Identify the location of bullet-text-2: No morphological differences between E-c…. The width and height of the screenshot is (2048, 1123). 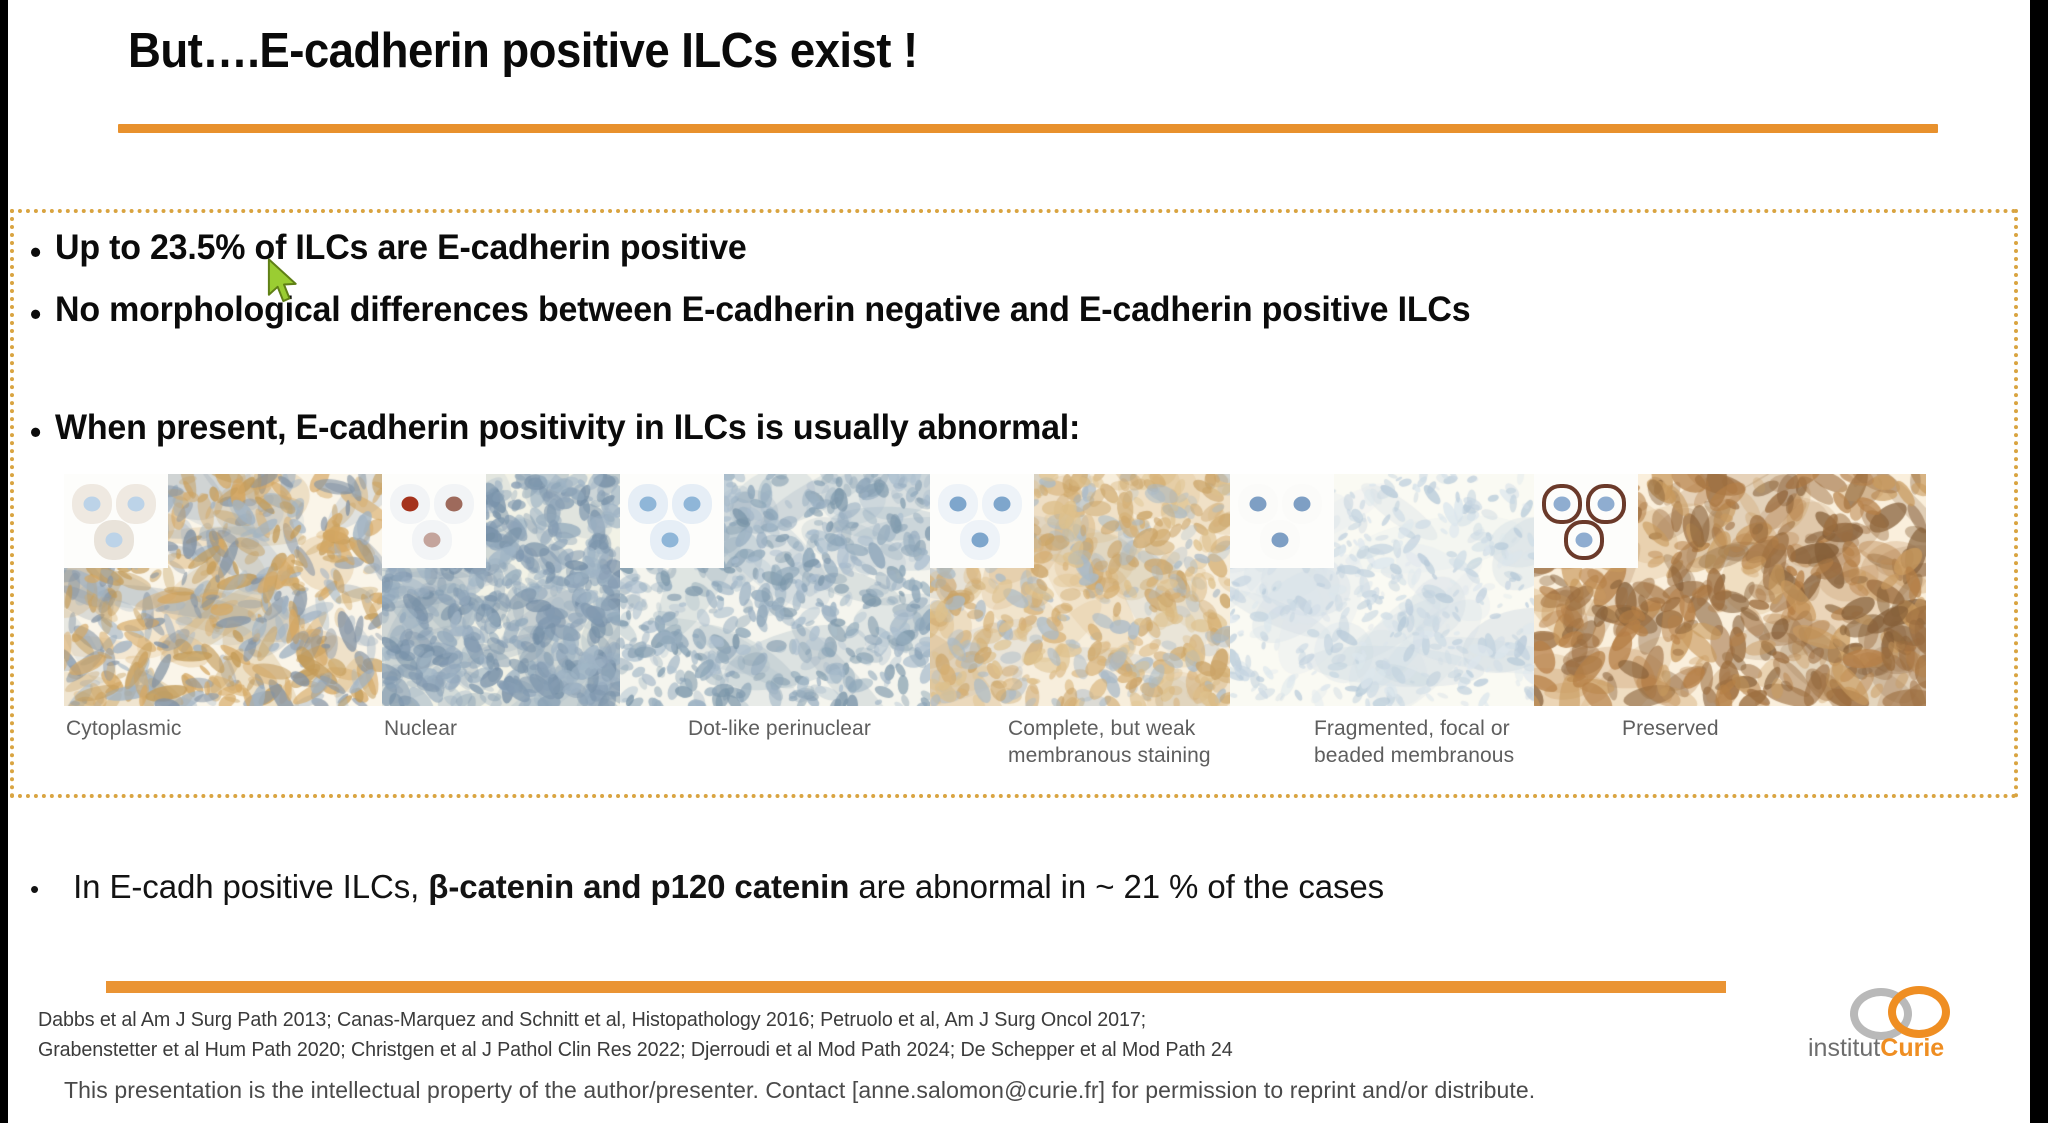
(763, 309).